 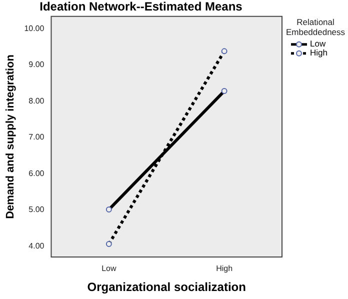 What do you see at coordinates (34, 28) in the screenshot?
I see `y-tick-label: 10.00` at bounding box center [34, 28].